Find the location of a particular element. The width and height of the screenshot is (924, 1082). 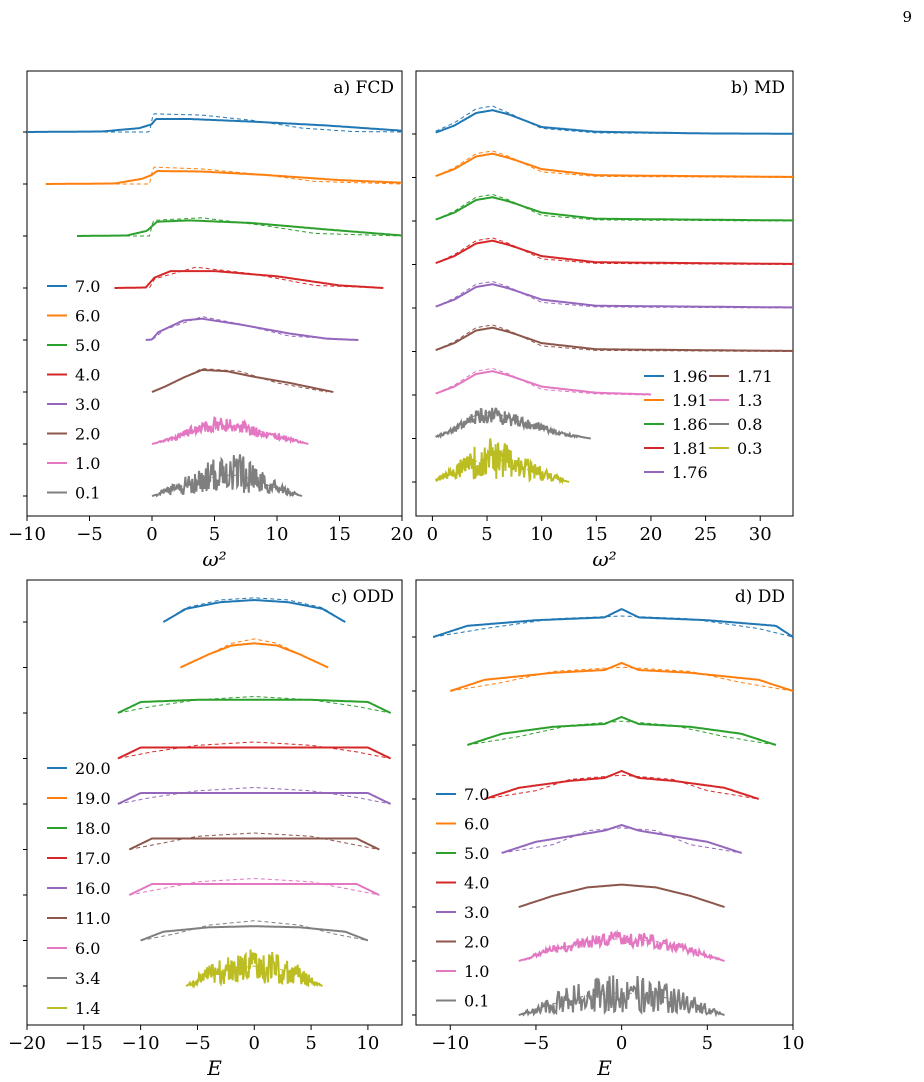

series-1-76-solid is located at coordinates (614, 296).